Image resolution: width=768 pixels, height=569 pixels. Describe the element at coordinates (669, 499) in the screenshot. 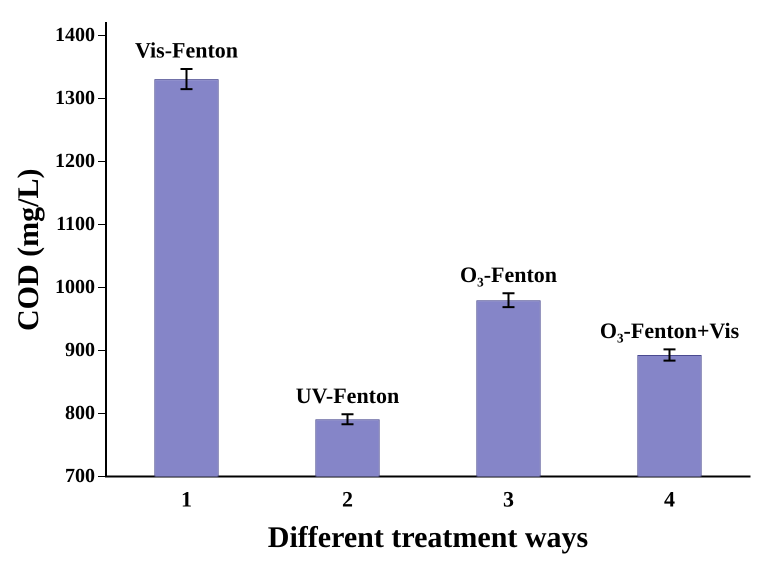

I see `x-tick-label: 4` at that location.